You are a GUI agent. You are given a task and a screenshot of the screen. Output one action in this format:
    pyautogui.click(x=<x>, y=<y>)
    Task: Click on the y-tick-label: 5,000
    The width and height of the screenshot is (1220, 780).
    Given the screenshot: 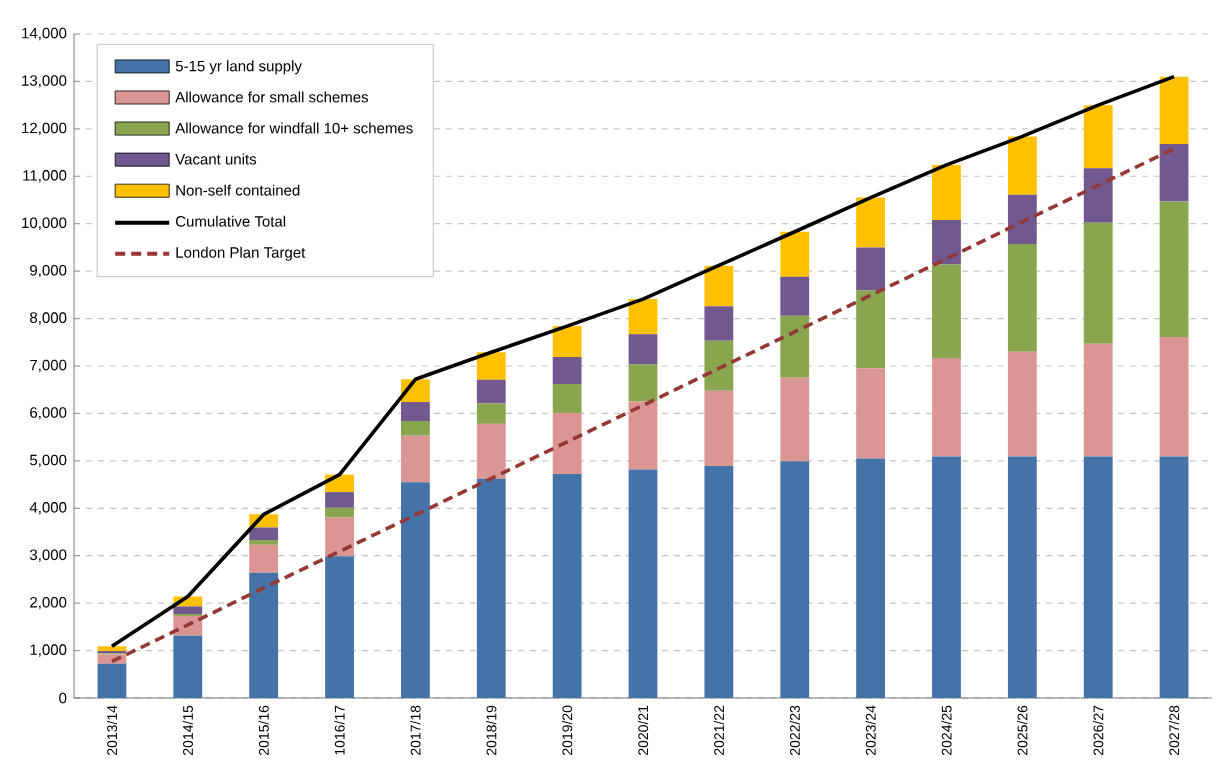 What is the action you would take?
    pyautogui.click(x=48, y=461)
    